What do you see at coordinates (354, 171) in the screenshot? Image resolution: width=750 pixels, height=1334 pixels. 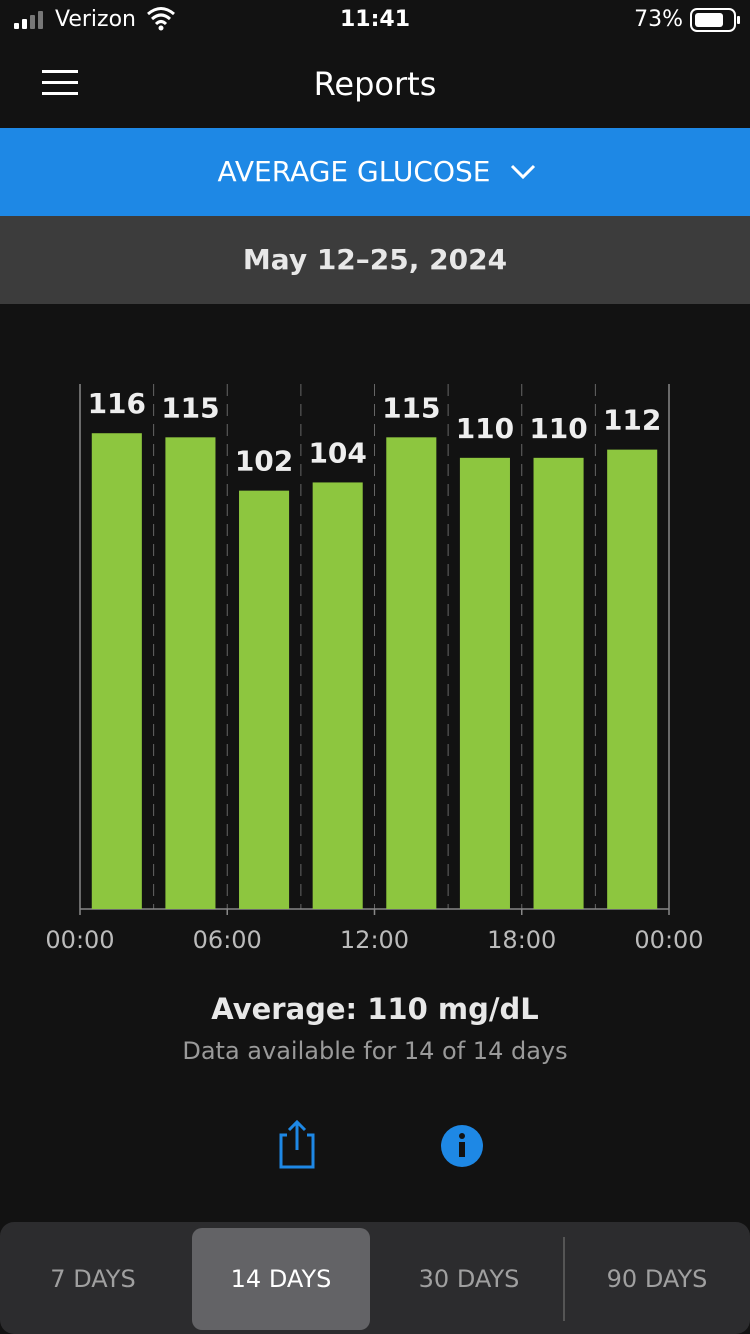 I see `selector-label: AVERAGE GLUCOSE` at bounding box center [354, 171].